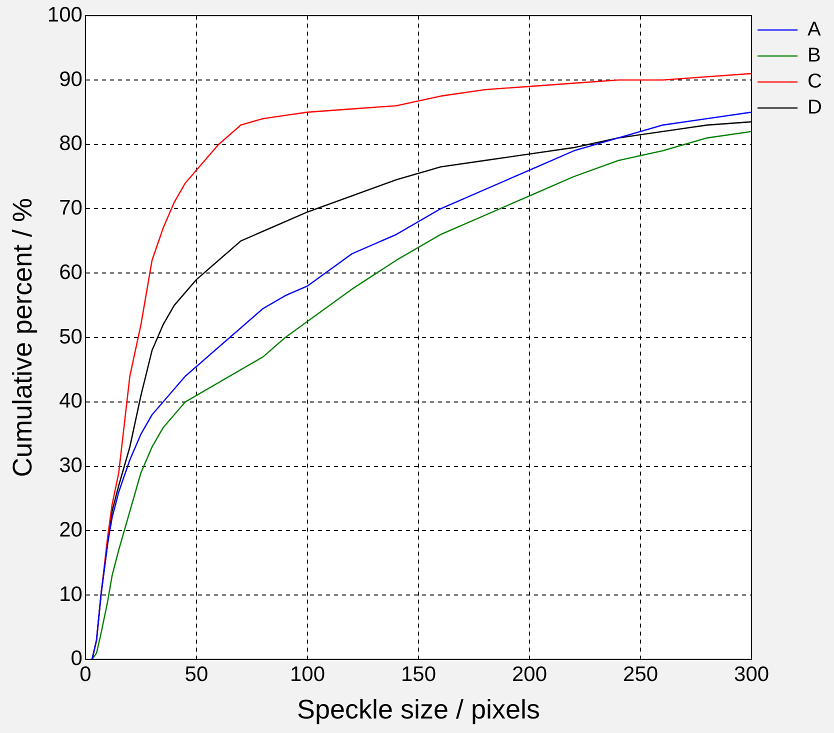 The height and width of the screenshot is (733, 834). I want to click on x-tick-label: 250, so click(640, 674).